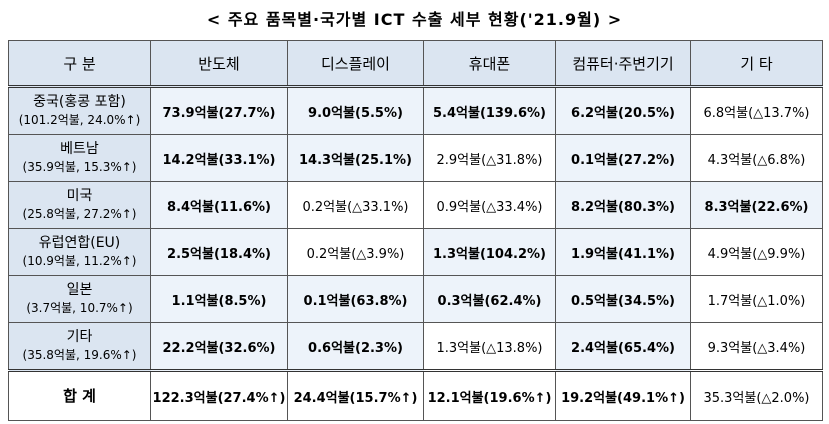 This screenshot has width=829, height=424. What do you see at coordinates (79, 299) in the screenshot?
I see `row-header: 일본 (3.7억불, 10.7%↑)` at bounding box center [79, 299].